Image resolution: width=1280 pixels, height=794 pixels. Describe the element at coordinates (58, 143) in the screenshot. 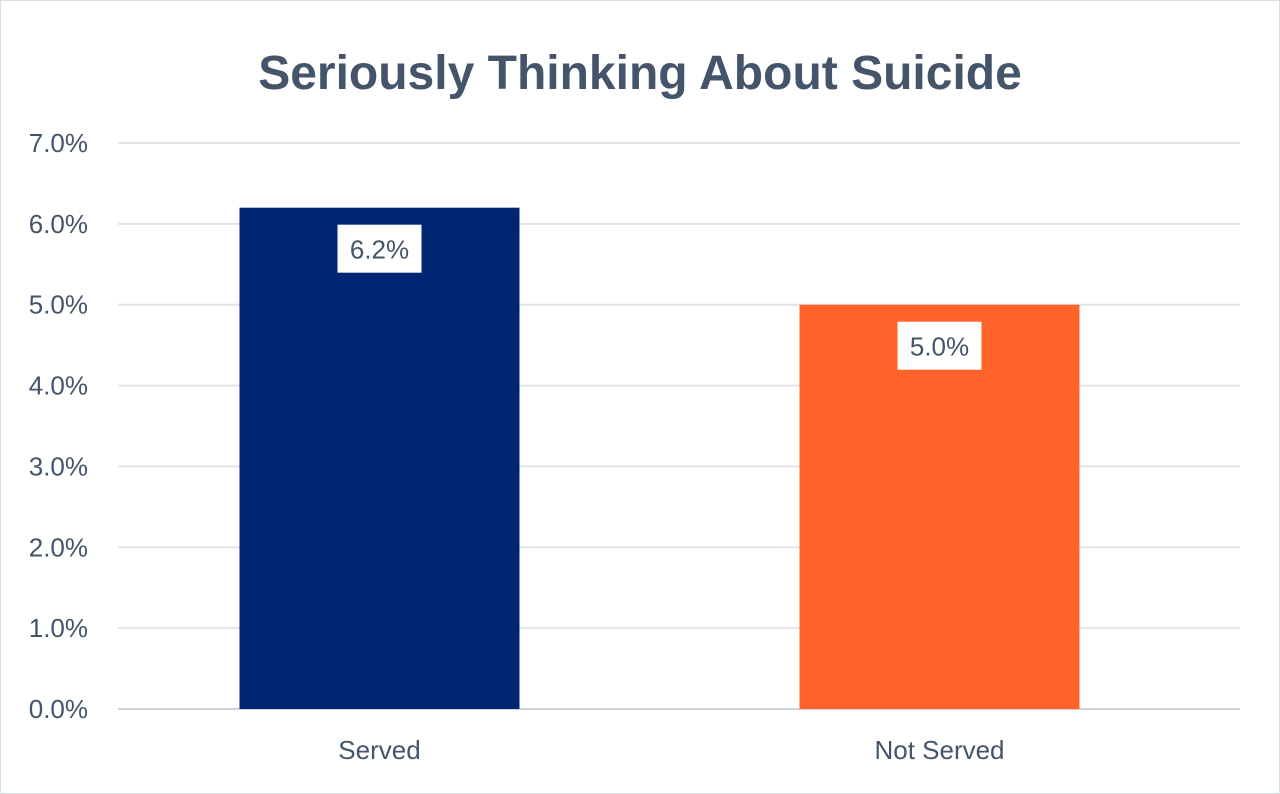

I see `y-tick-label: 7.0%` at that location.